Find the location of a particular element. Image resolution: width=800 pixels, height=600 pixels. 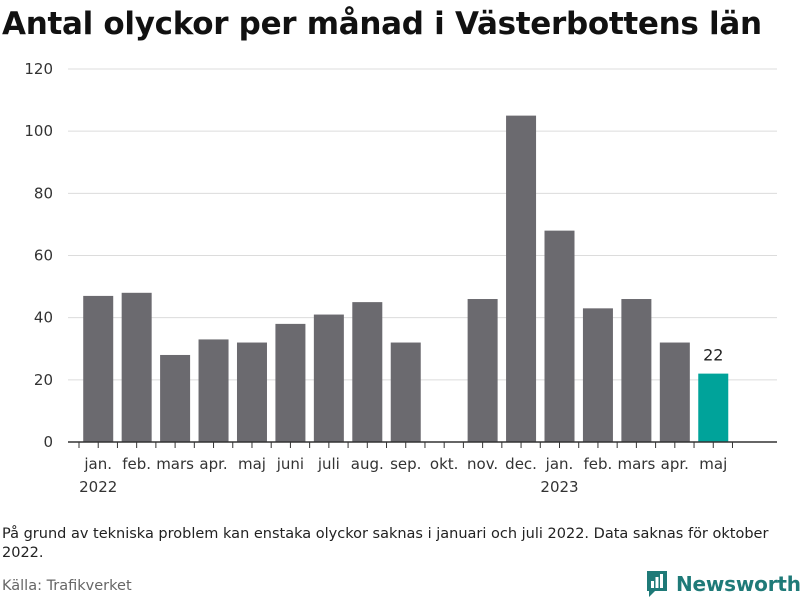

x-tick-label: juli is located at coordinates (328, 464).